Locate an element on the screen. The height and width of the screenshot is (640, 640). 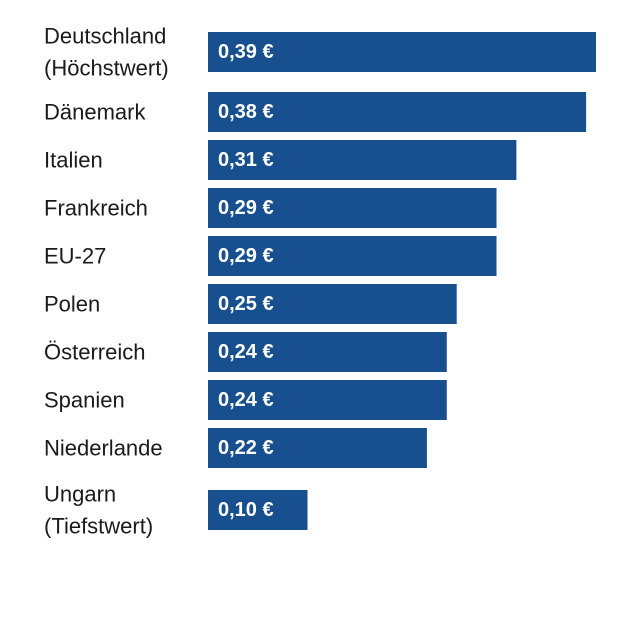
bar-value-label: 0,39 € is located at coordinates (246, 52).